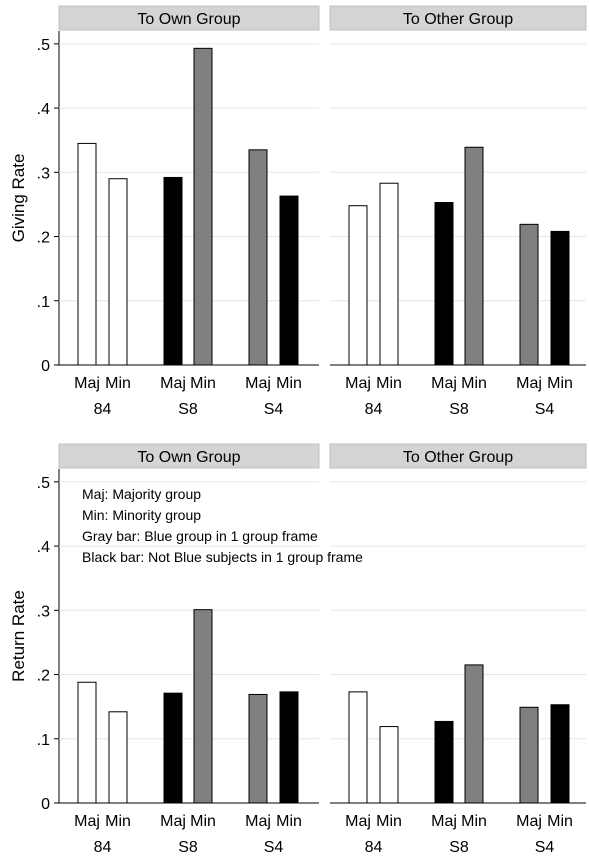 This screenshot has width=589, height=857. What do you see at coordinates (200, 536) in the screenshot?
I see `annotation-note: Gray bar: Blue group in 1 group frame` at bounding box center [200, 536].